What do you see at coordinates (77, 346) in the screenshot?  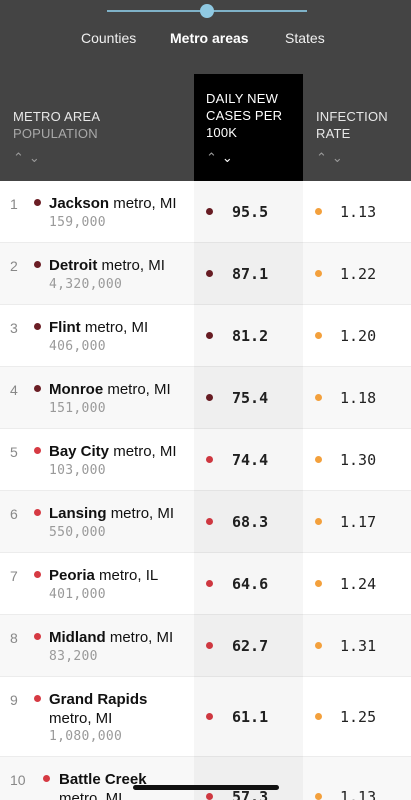 I see `metro-population: 406,000` at bounding box center [77, 346].